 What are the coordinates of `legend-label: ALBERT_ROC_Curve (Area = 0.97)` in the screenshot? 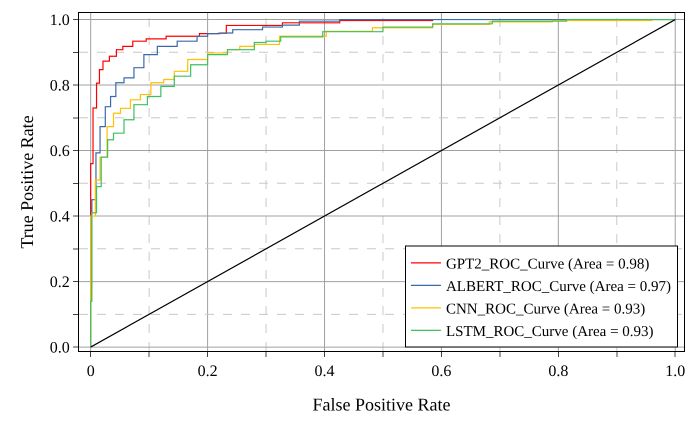 It's located at (558, 287).